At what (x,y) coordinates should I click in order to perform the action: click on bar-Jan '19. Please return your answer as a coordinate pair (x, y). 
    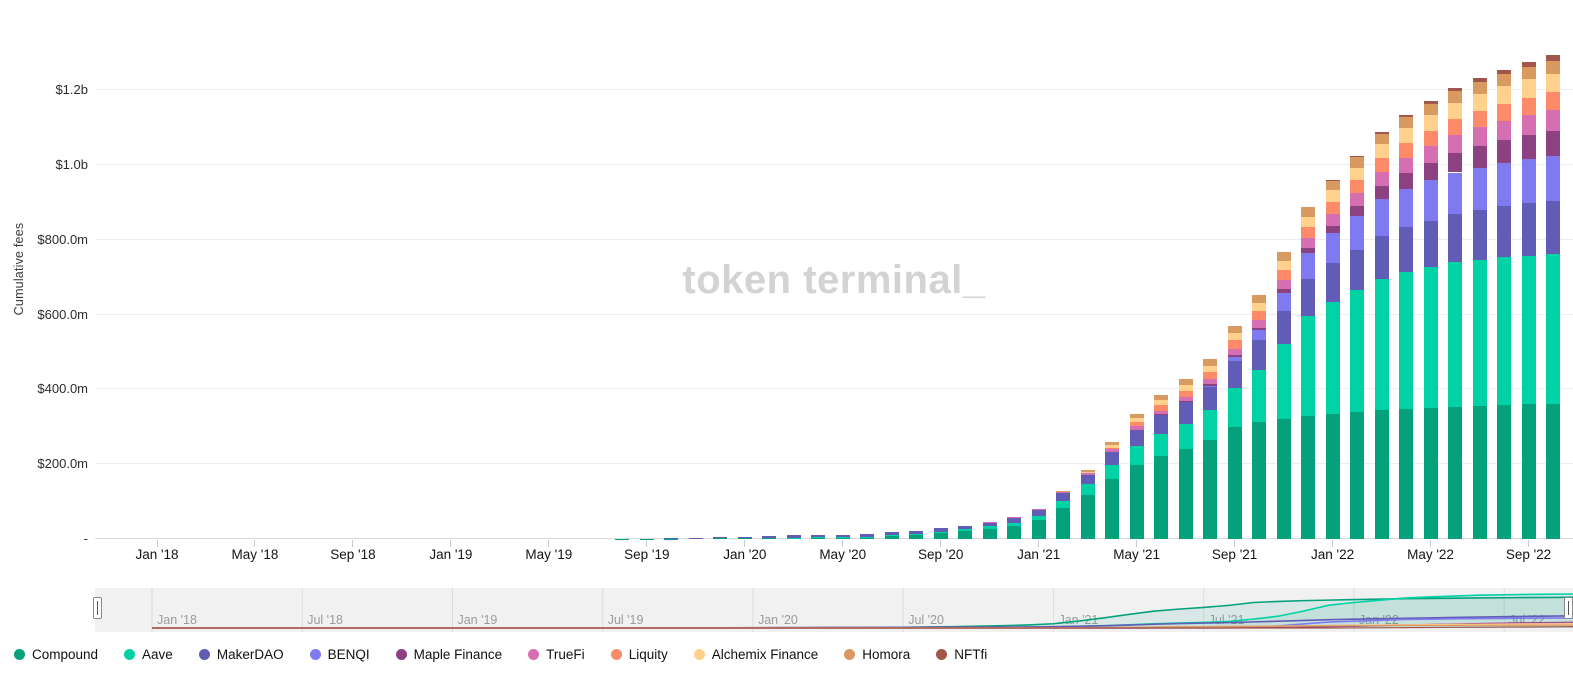
    Looking at the image, I should click on (451, 289).